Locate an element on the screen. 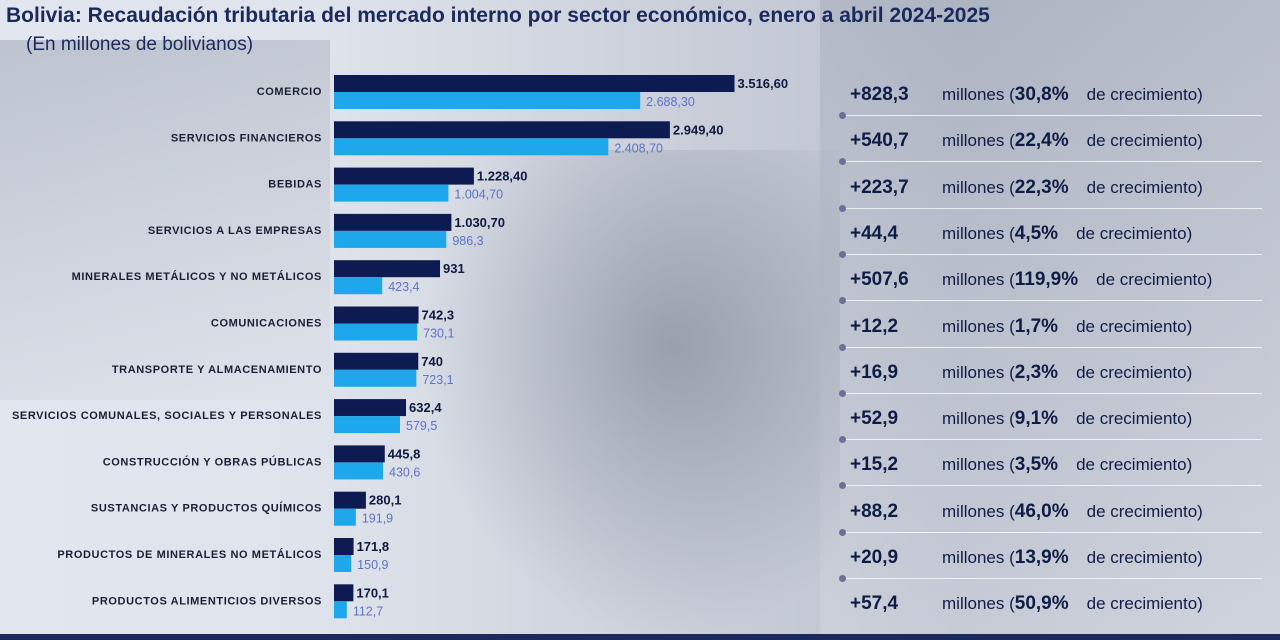 The width and height of the screenshot is (1280, 640). data-label-2024: 579,5 is located at coordinates (421, 426).